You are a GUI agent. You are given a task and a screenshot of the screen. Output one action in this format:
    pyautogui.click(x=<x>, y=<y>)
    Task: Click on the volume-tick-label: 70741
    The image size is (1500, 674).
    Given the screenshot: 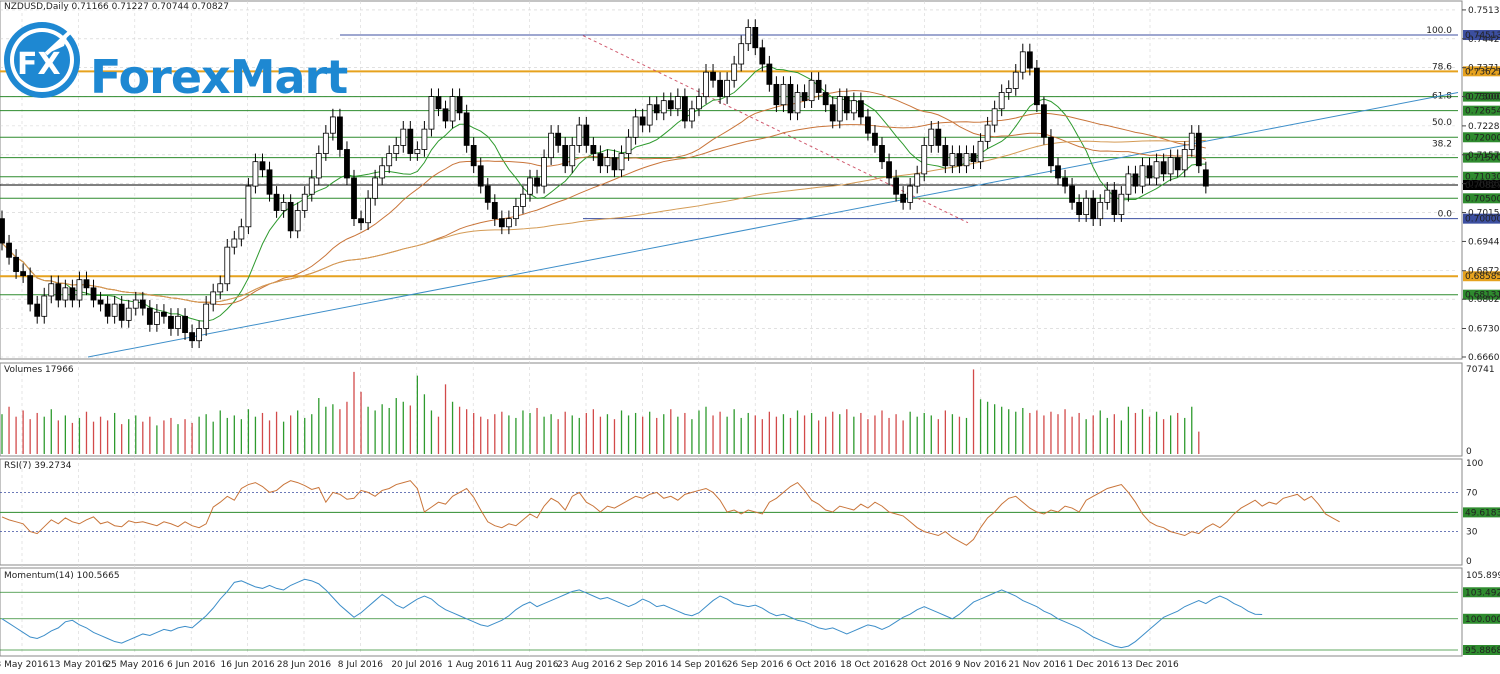 What is the action you would take?
    pyautogui.click(x=1480, y=370)
    